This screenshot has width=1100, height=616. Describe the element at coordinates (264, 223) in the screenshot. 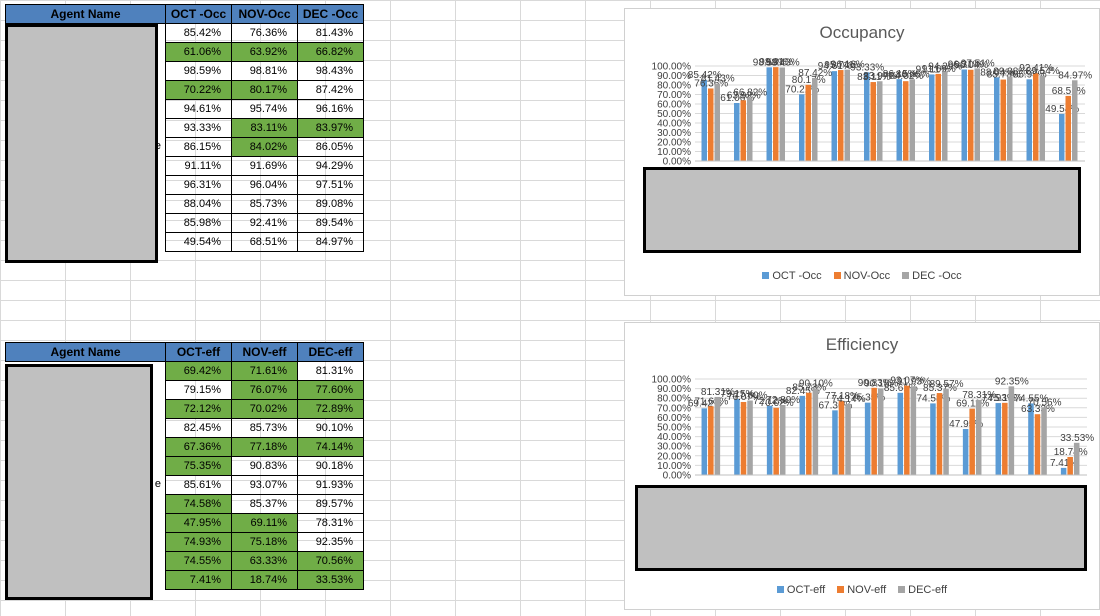

I see `value-cell: 92.41%` at that location.